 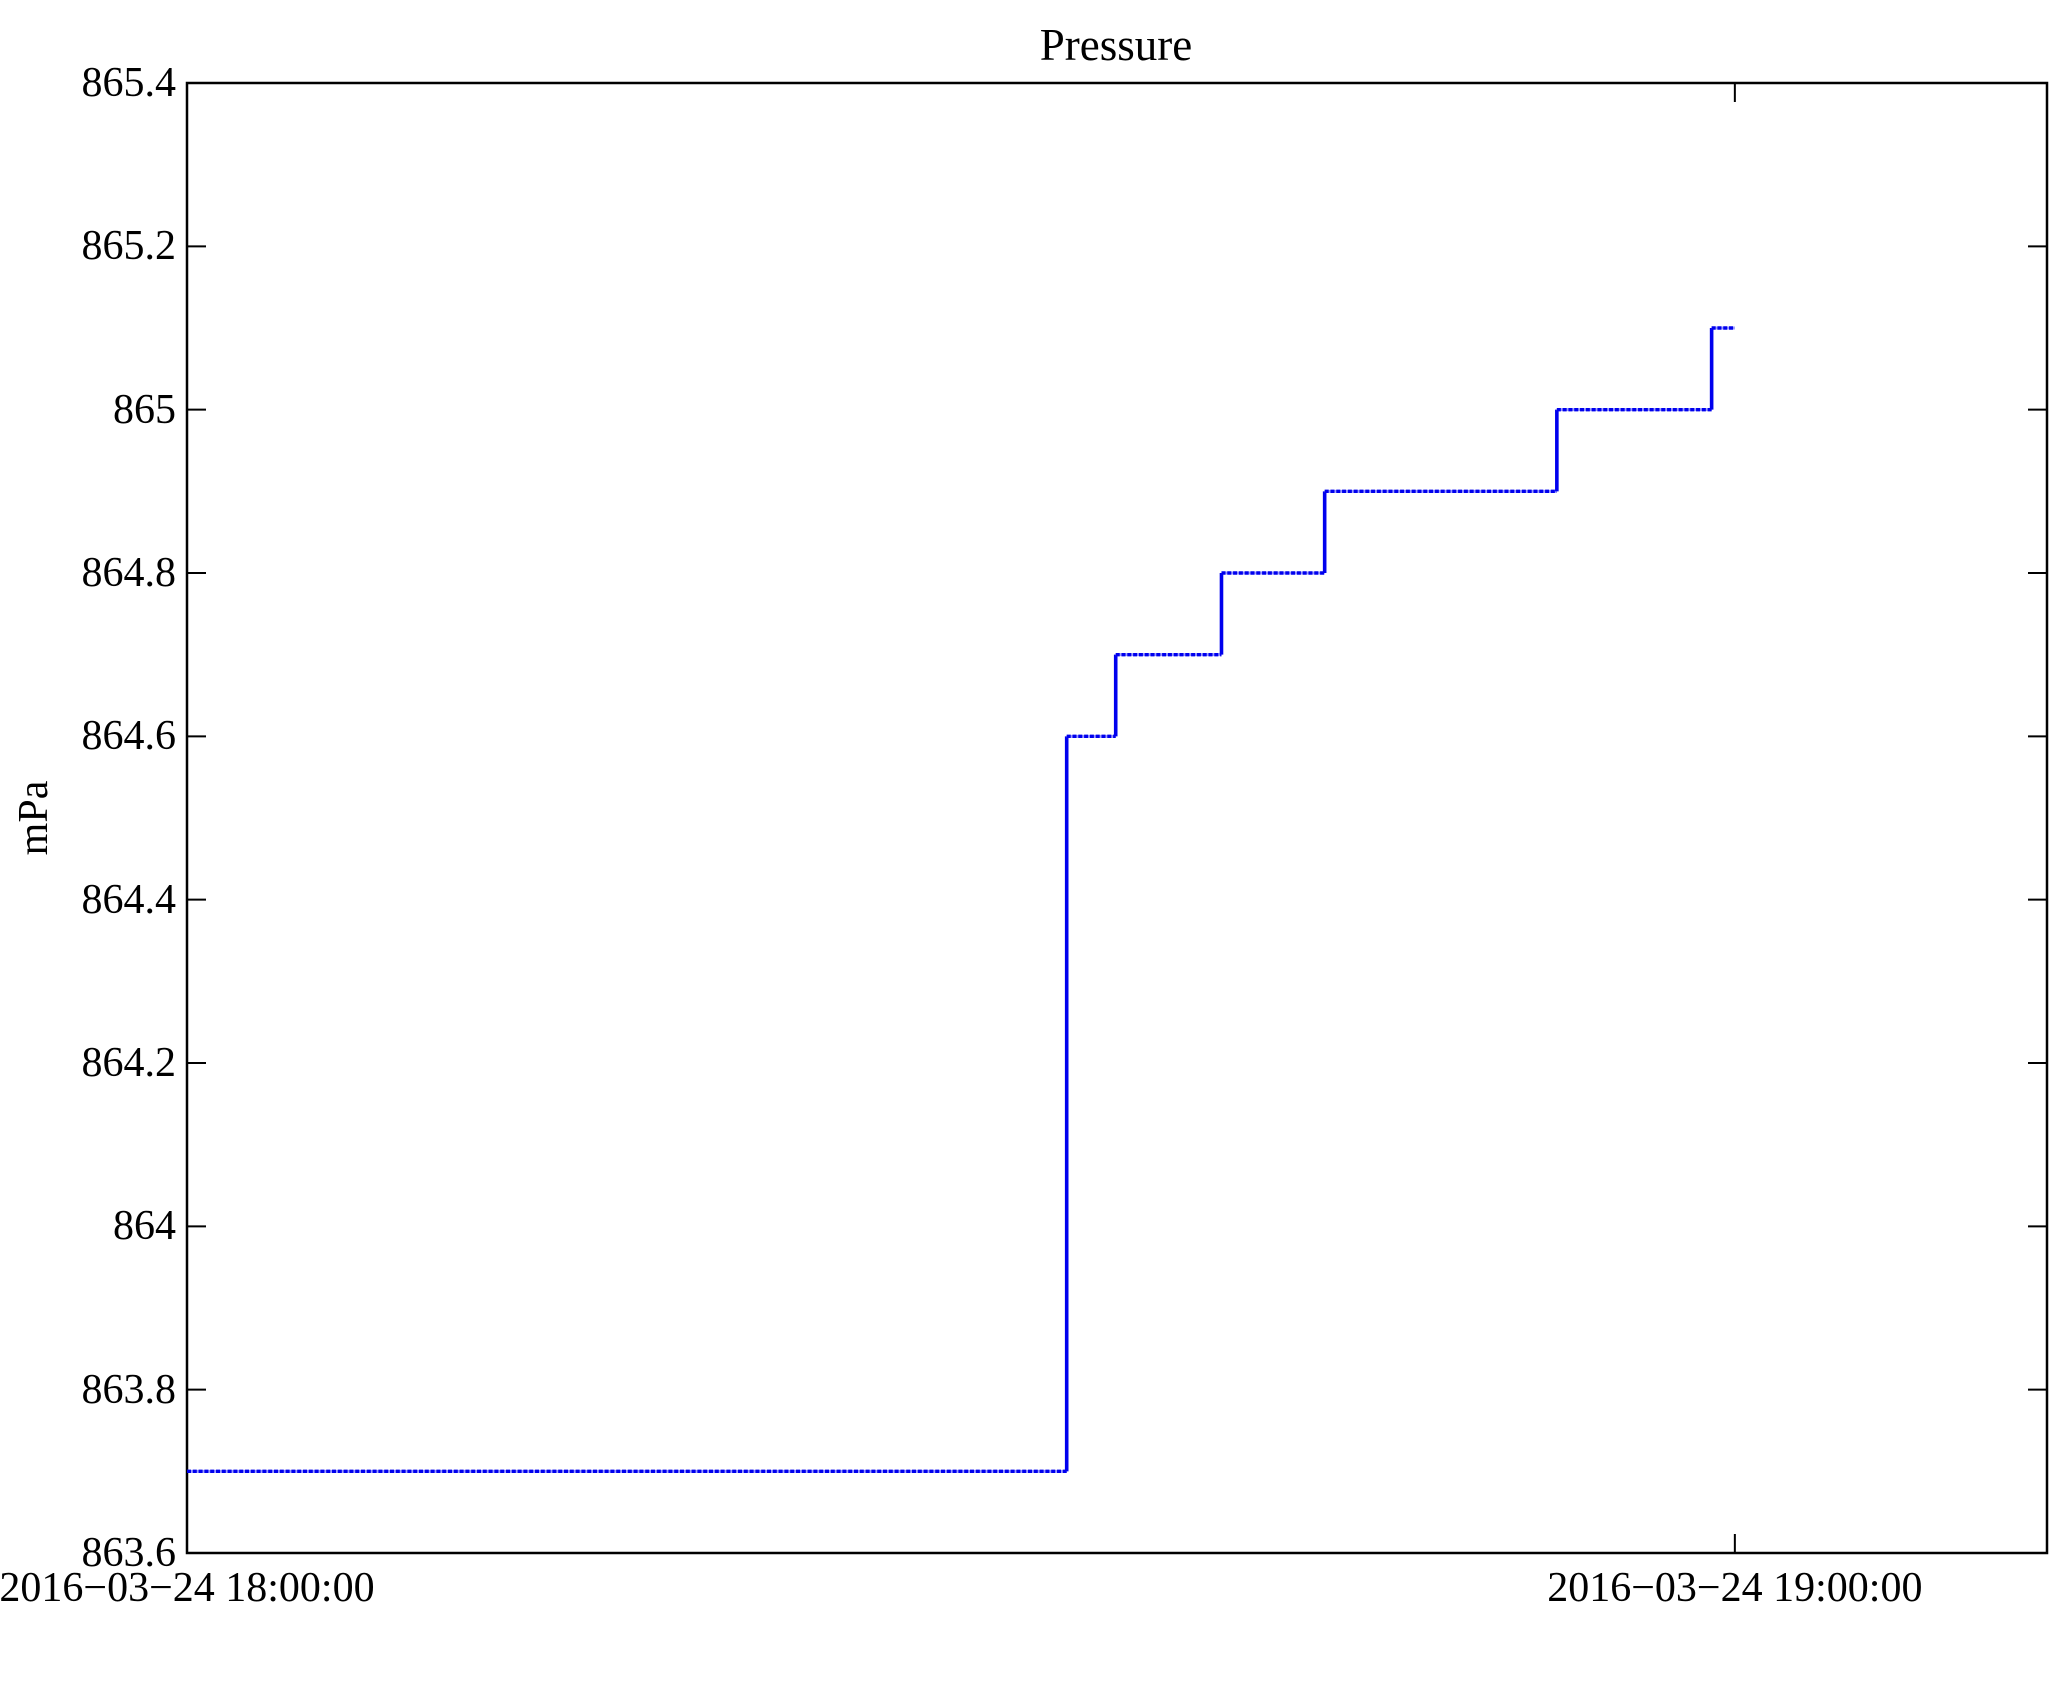 I want to click on y-axis-label: mPa, so click(x=34, y=818).